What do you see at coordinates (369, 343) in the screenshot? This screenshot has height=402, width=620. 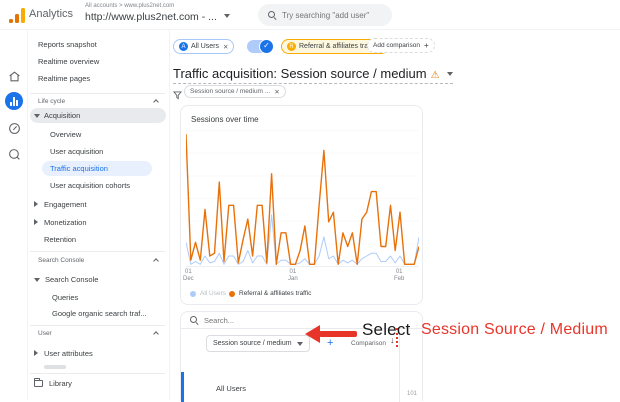 I see `comparison-column-header: Comparison` at bounding box center [369, 343].